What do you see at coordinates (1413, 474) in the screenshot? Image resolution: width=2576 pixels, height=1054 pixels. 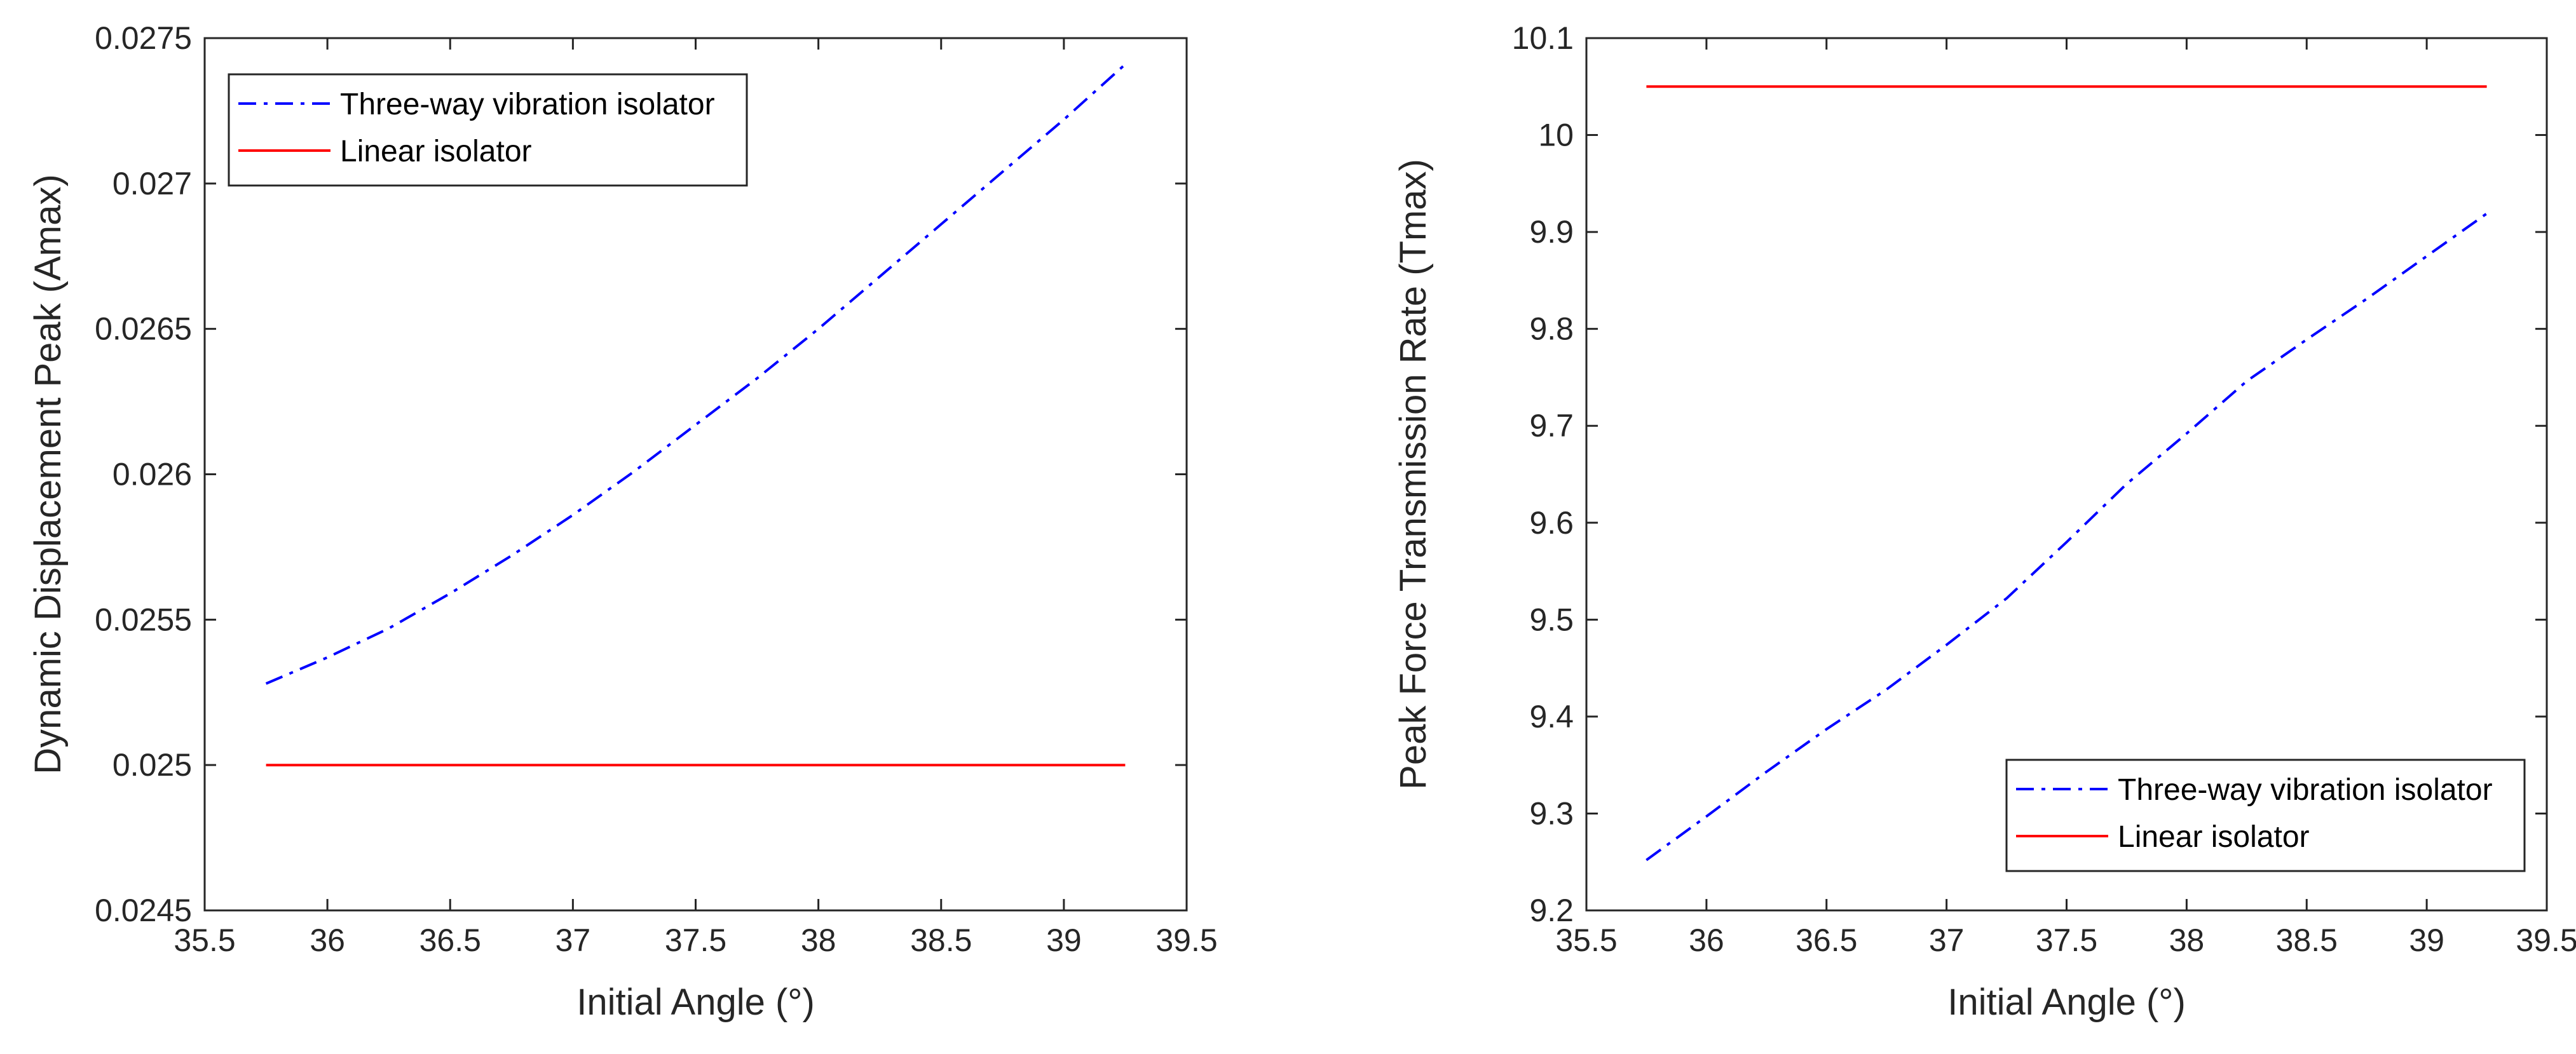 I see `y-axis-title: Peak Force Transmission Rate (Tmax)` at bounding box center [1413, 474].